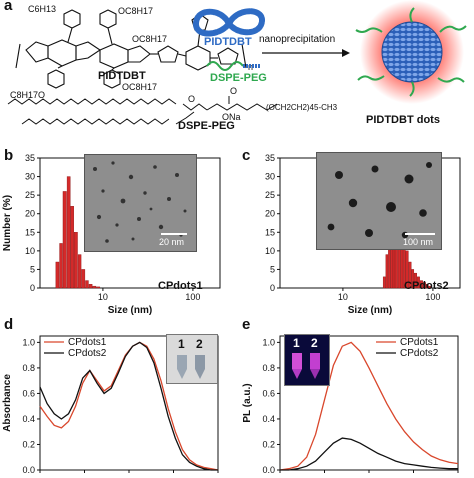 The height and width of the screenshot is (478, 474). What do you see at coordinates (30, 177) in the screenshot?
I see `y-tick-label: 30` at bounding box center [30, 177].